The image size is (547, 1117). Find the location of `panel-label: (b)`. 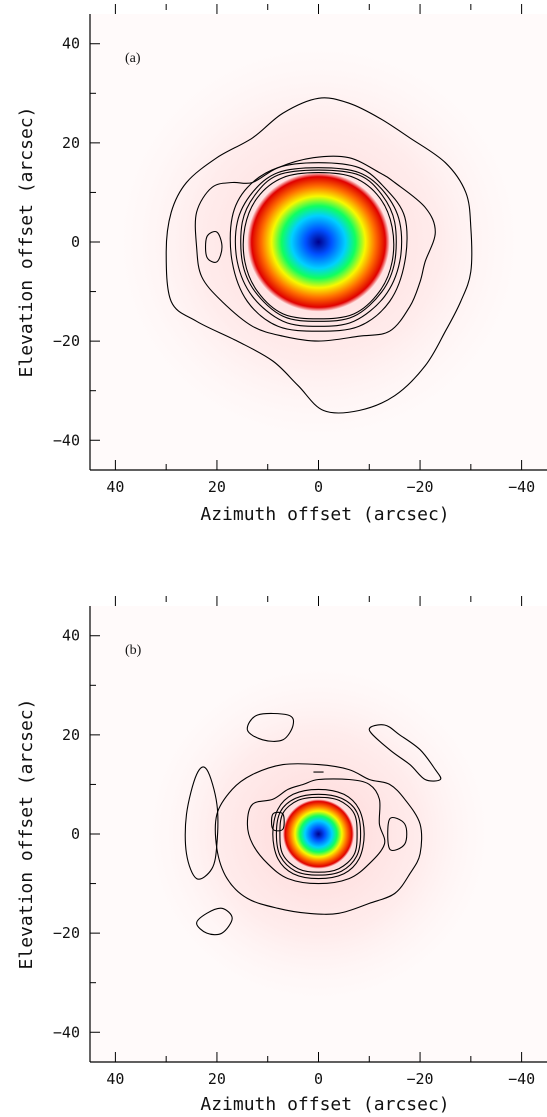

panel-label: (b) is located at coordinates (133, 650).